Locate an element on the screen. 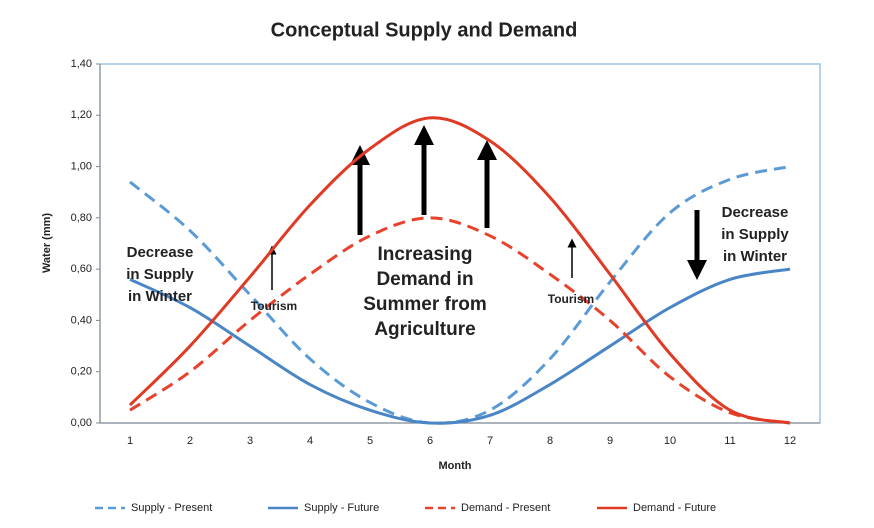  y-tick-label: 0,20 is located at coordinates (81, 372).